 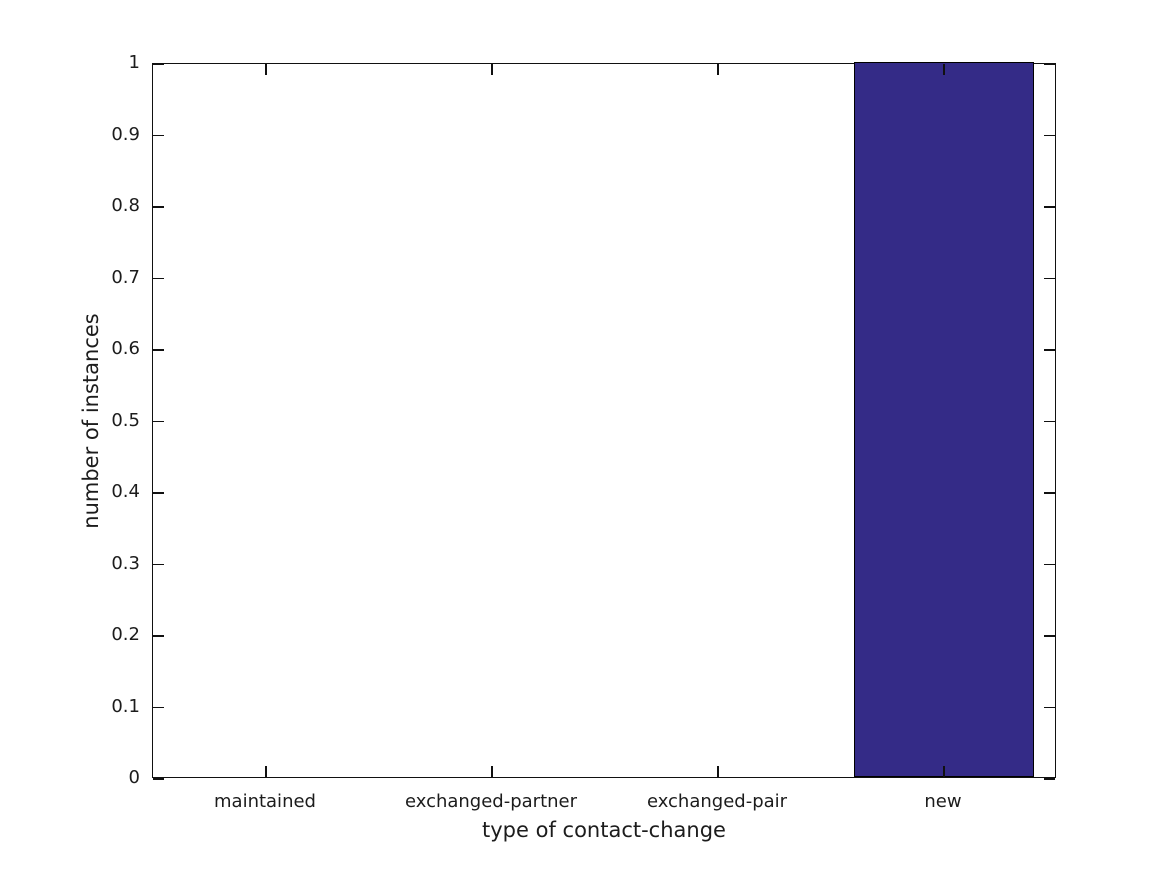 What do you see at coordinates (125, 277) in the screenshot?
I see `y-tick-label: 0.7` at bounding box center [125, 277].